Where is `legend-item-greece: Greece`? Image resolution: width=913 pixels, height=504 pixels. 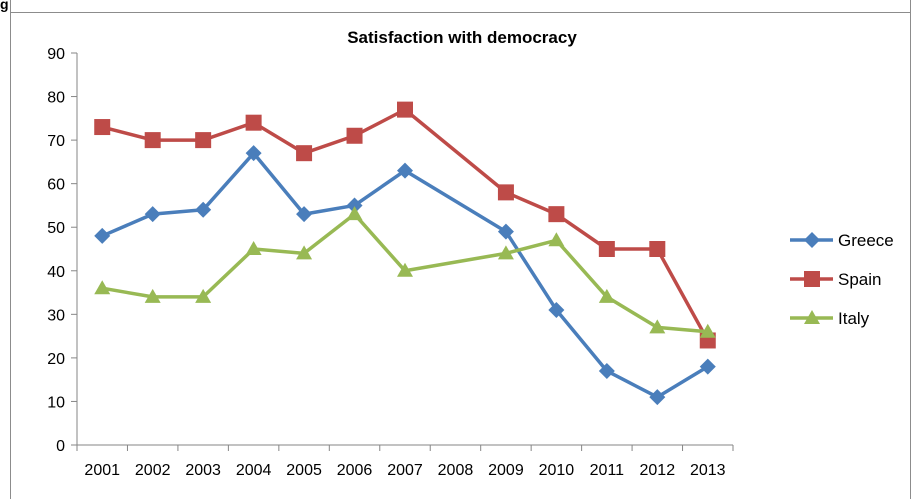 legend-item-greece: Greece is located at coordinates (842, 240).